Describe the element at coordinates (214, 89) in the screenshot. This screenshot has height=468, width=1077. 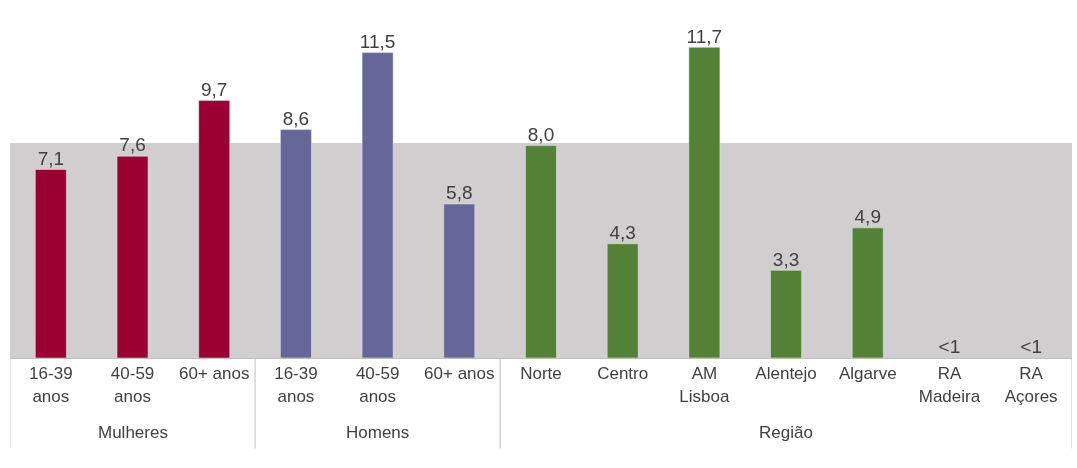
I see `data-label: 9,7` at that location.